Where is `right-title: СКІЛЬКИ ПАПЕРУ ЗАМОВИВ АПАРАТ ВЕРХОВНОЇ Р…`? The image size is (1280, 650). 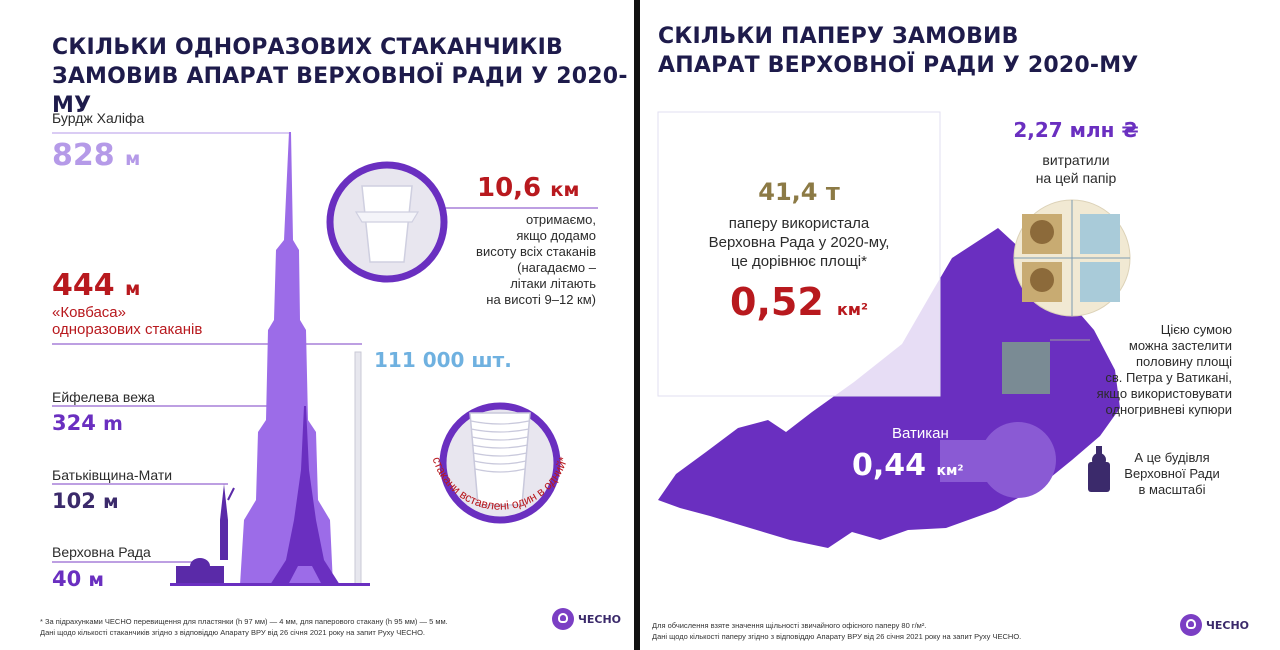 right-title: СКІЛЬКИ ПАПЕРУ ЗАМОВИВ АПАРАТ ВЕРХОВНОЇ Р… is located at coordinates (898, 51).